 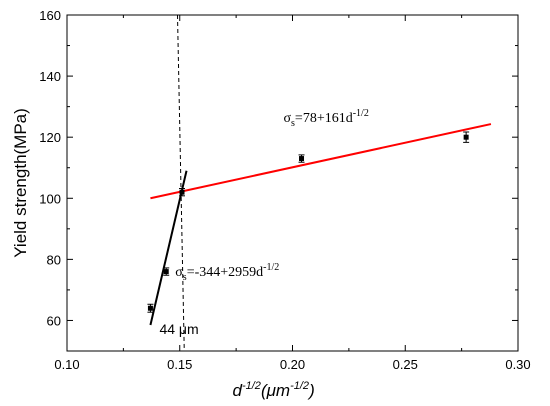 What do you see at coordinates (311, 390) in the screenshot?
I see `x-axis-title-close: )` at bounding box center [311, 390].